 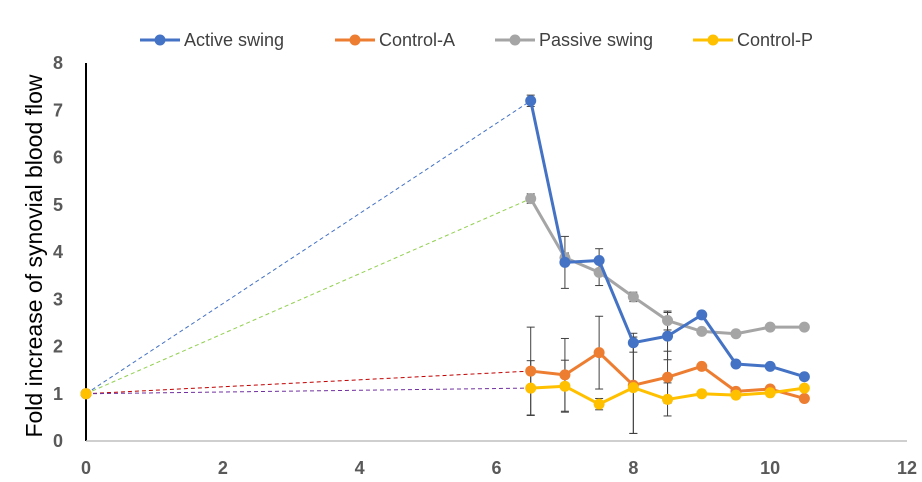 I want to click on y-tick-label: 8, so click(x=58, y=63).